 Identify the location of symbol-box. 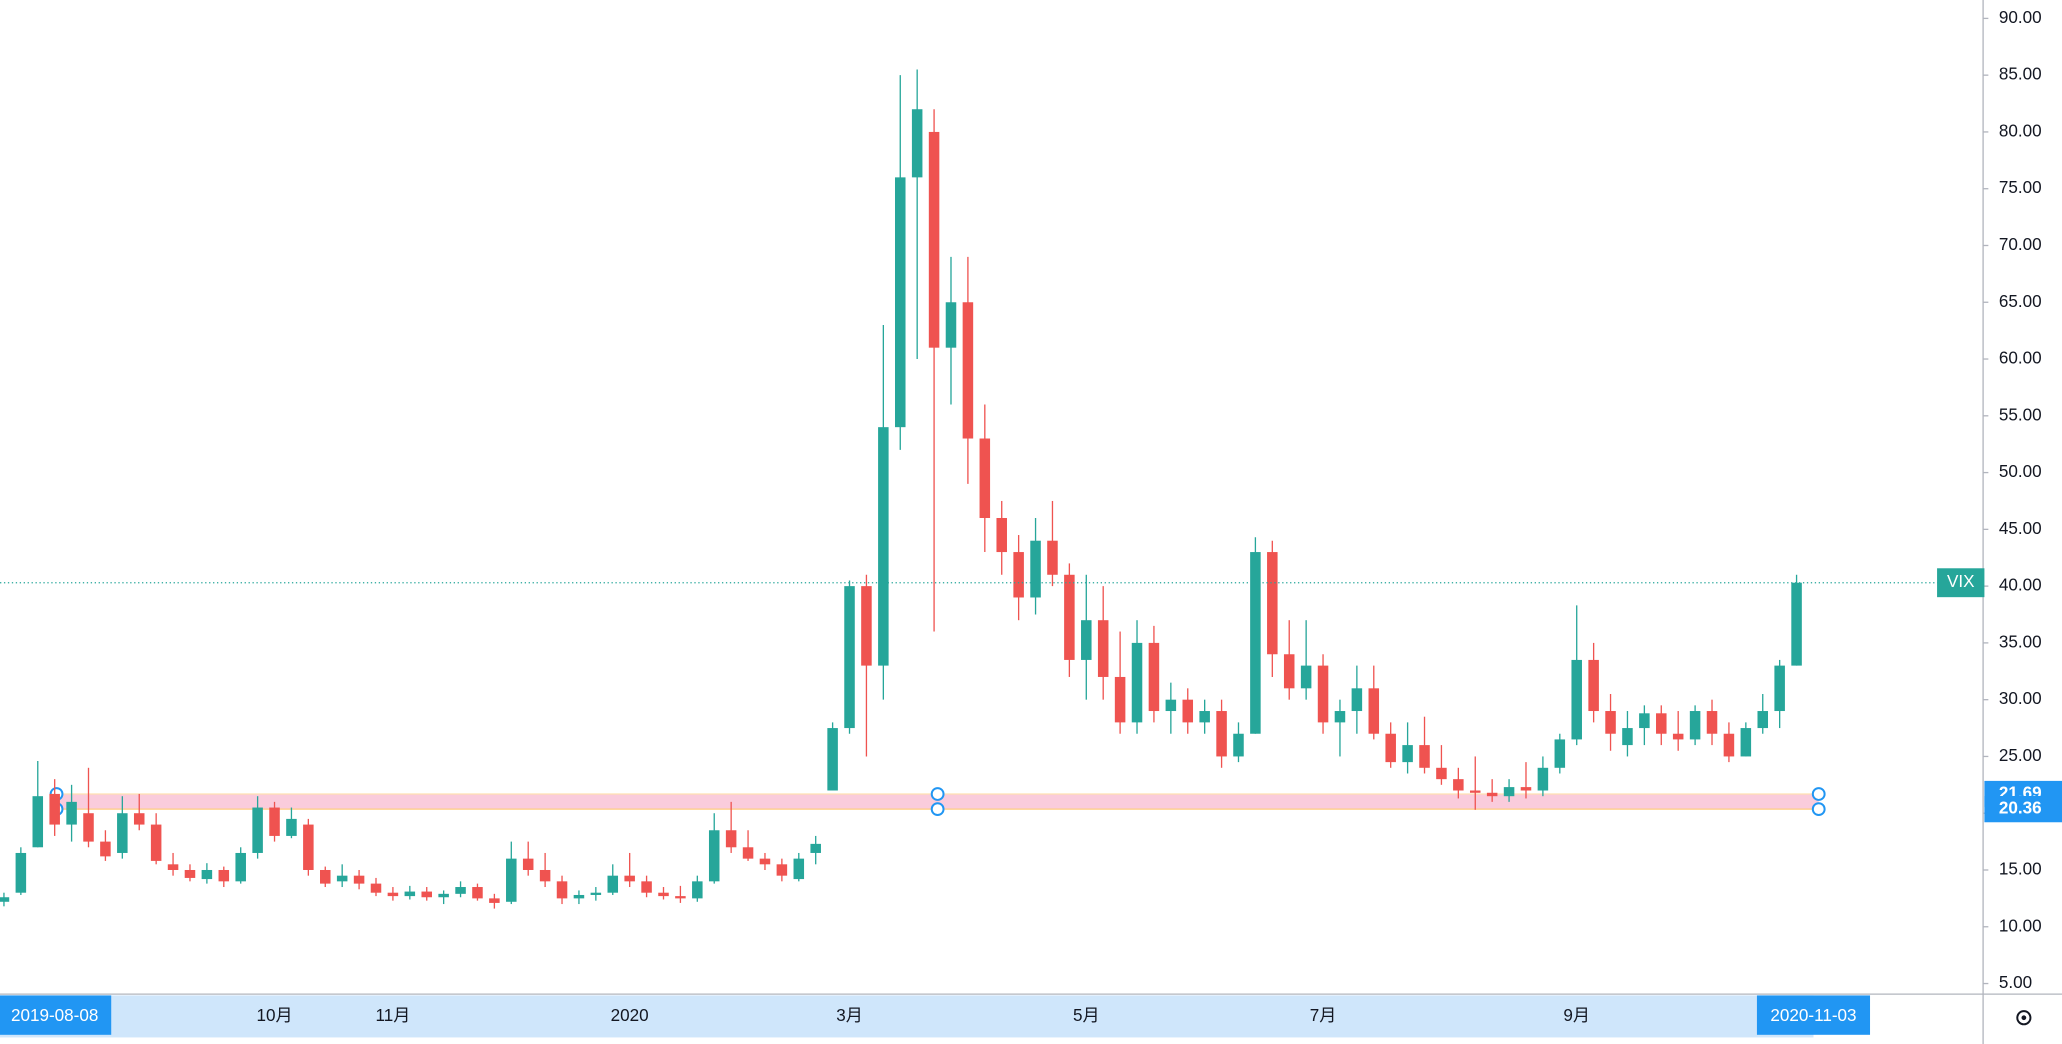
(1961, 583).